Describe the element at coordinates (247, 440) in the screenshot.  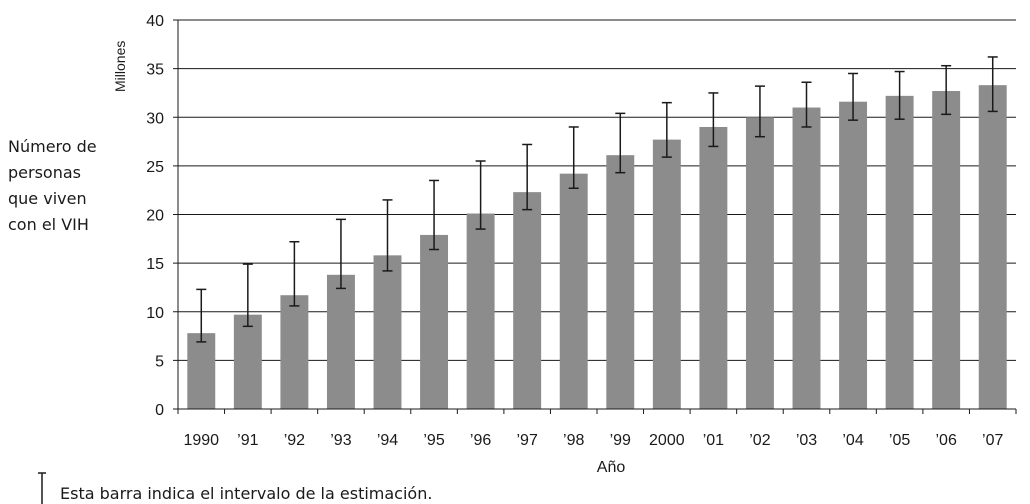
I see `x-tick-label: ’91` at that location.